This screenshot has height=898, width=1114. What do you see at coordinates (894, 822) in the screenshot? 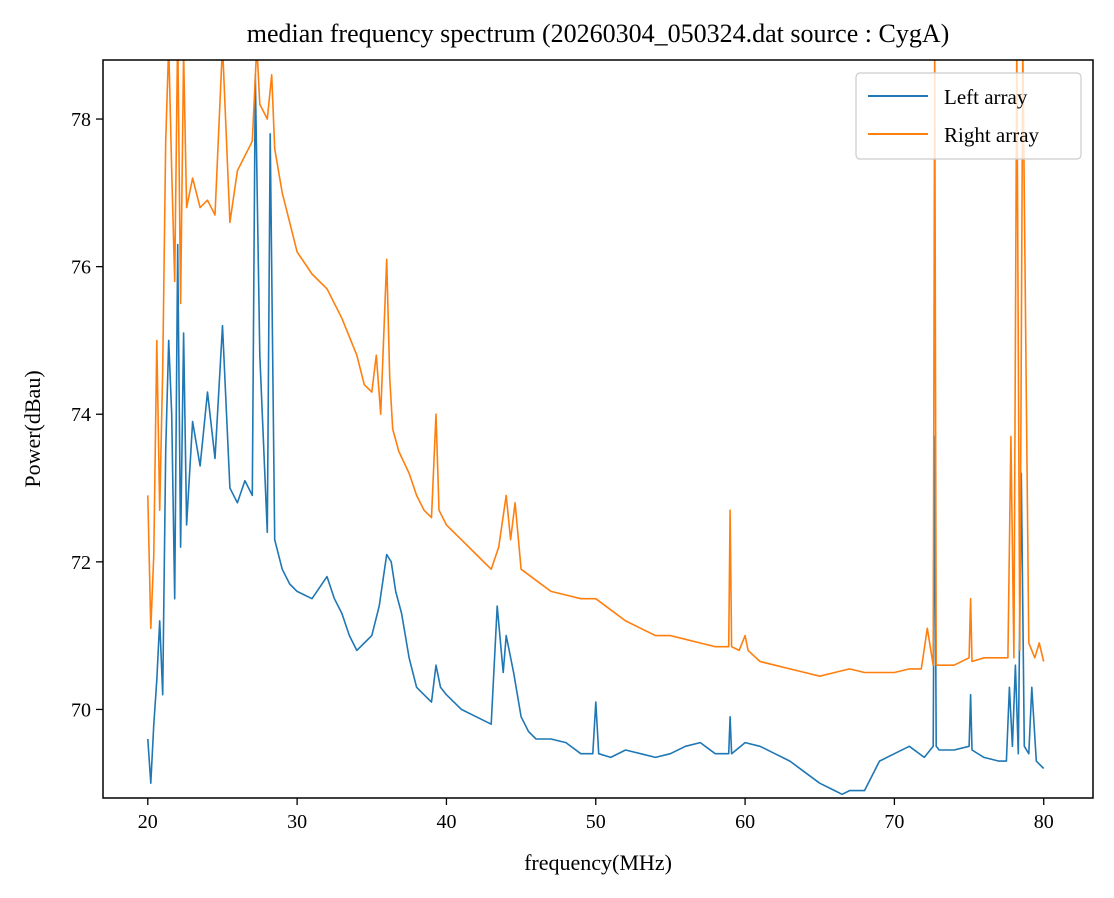
I see `x-tick-label: 70` at bounding box center [894, 822].